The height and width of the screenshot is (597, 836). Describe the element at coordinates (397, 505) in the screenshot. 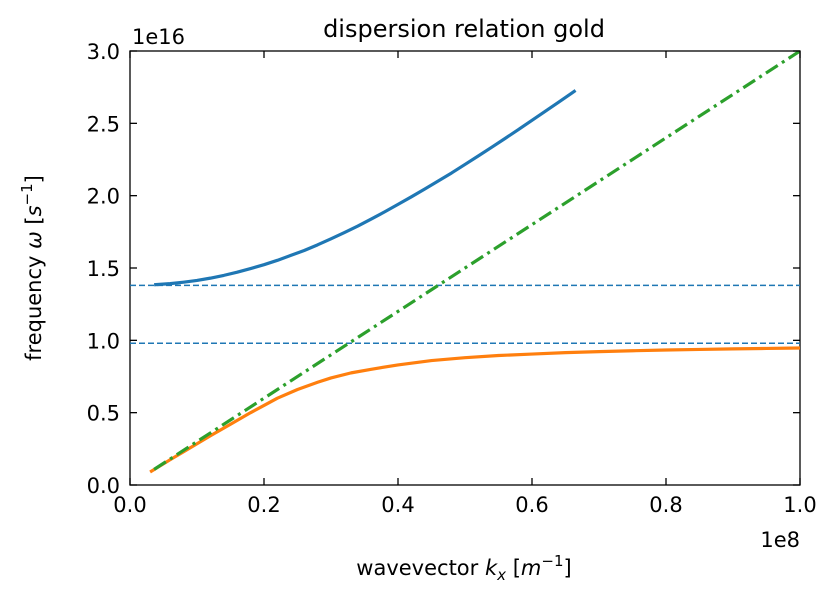

I see `x-tick-label-2: 0.4` at that location.